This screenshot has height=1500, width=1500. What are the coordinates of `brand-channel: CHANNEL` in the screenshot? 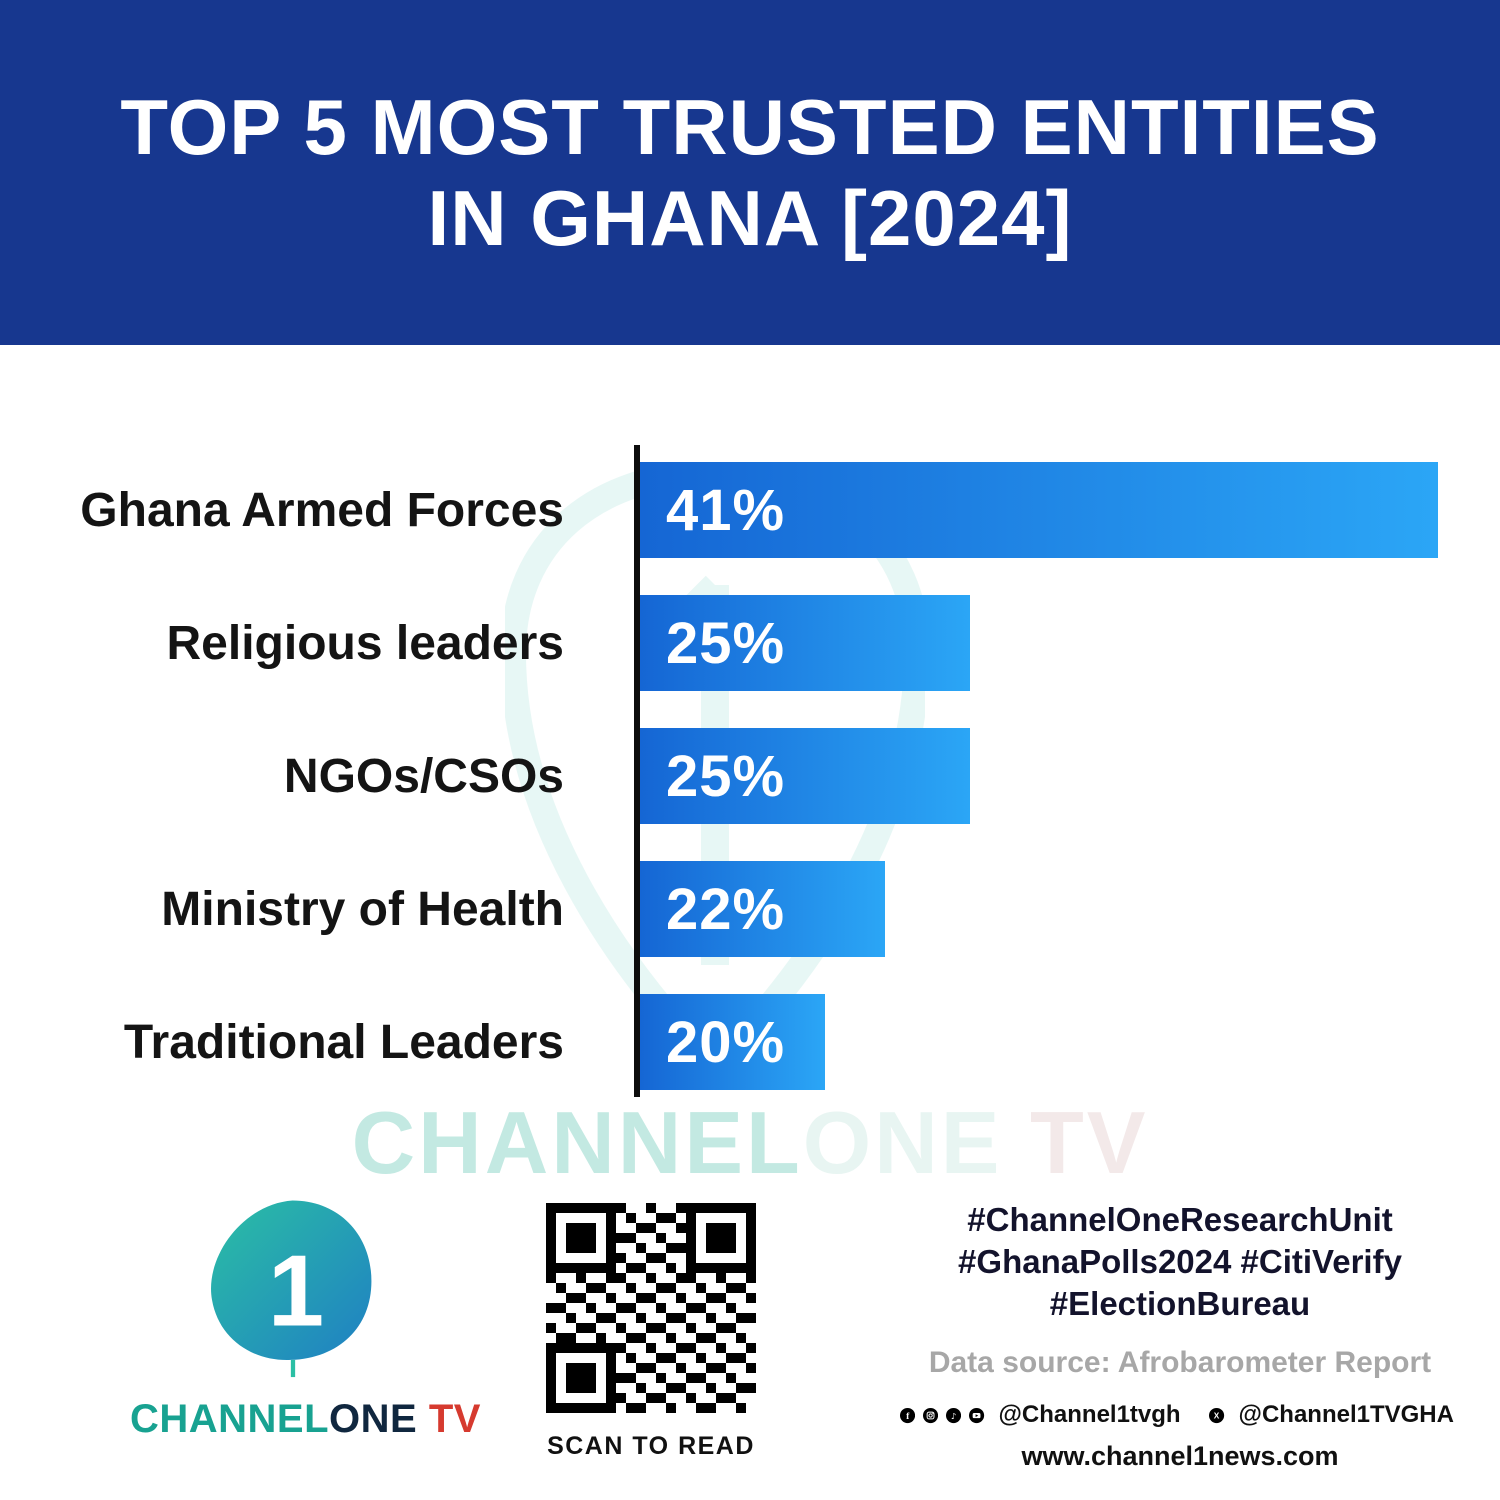 It's located at (230, 1419).